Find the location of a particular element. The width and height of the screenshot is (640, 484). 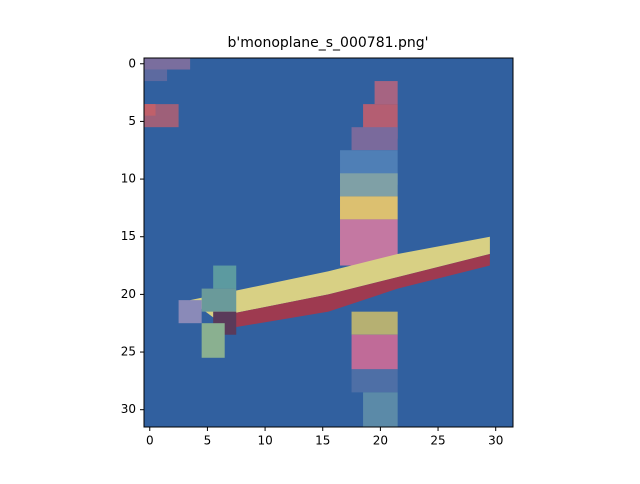

x-tick-label: 30 is located at coordinates (495, 441).